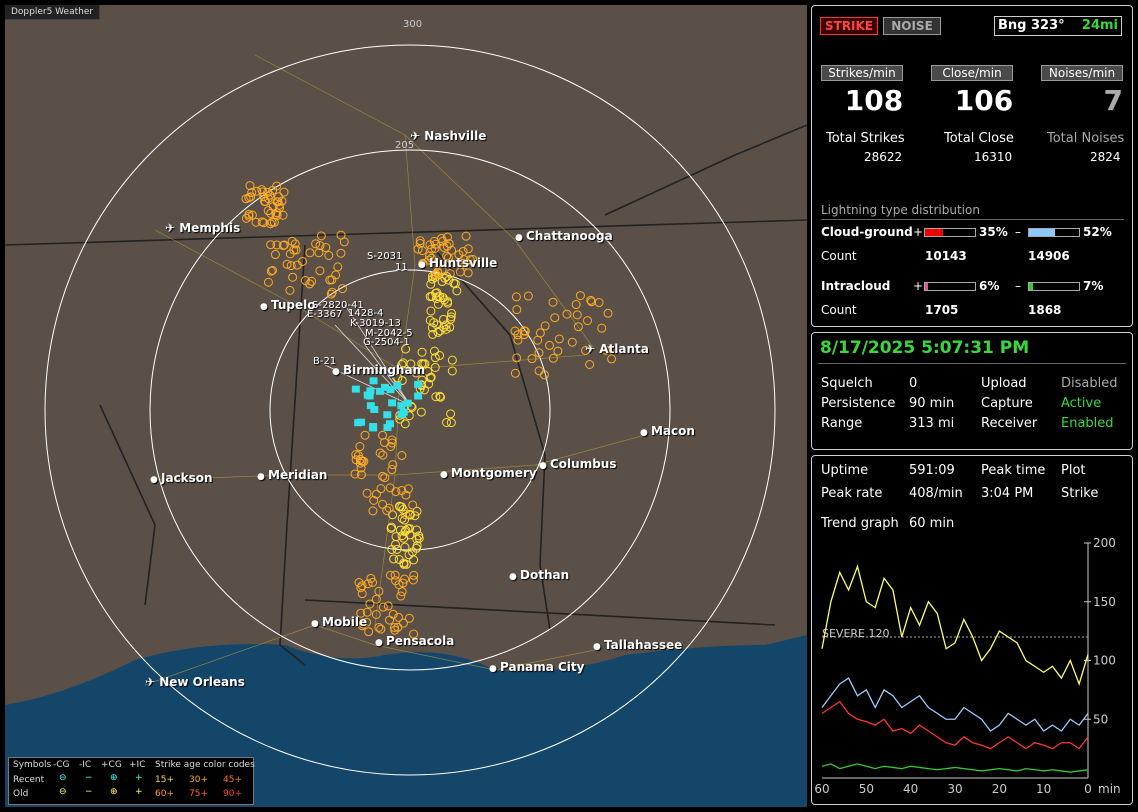 This screenshot has height=812, width=1138. I want to click on track-label: B-21, so click(325, 361).